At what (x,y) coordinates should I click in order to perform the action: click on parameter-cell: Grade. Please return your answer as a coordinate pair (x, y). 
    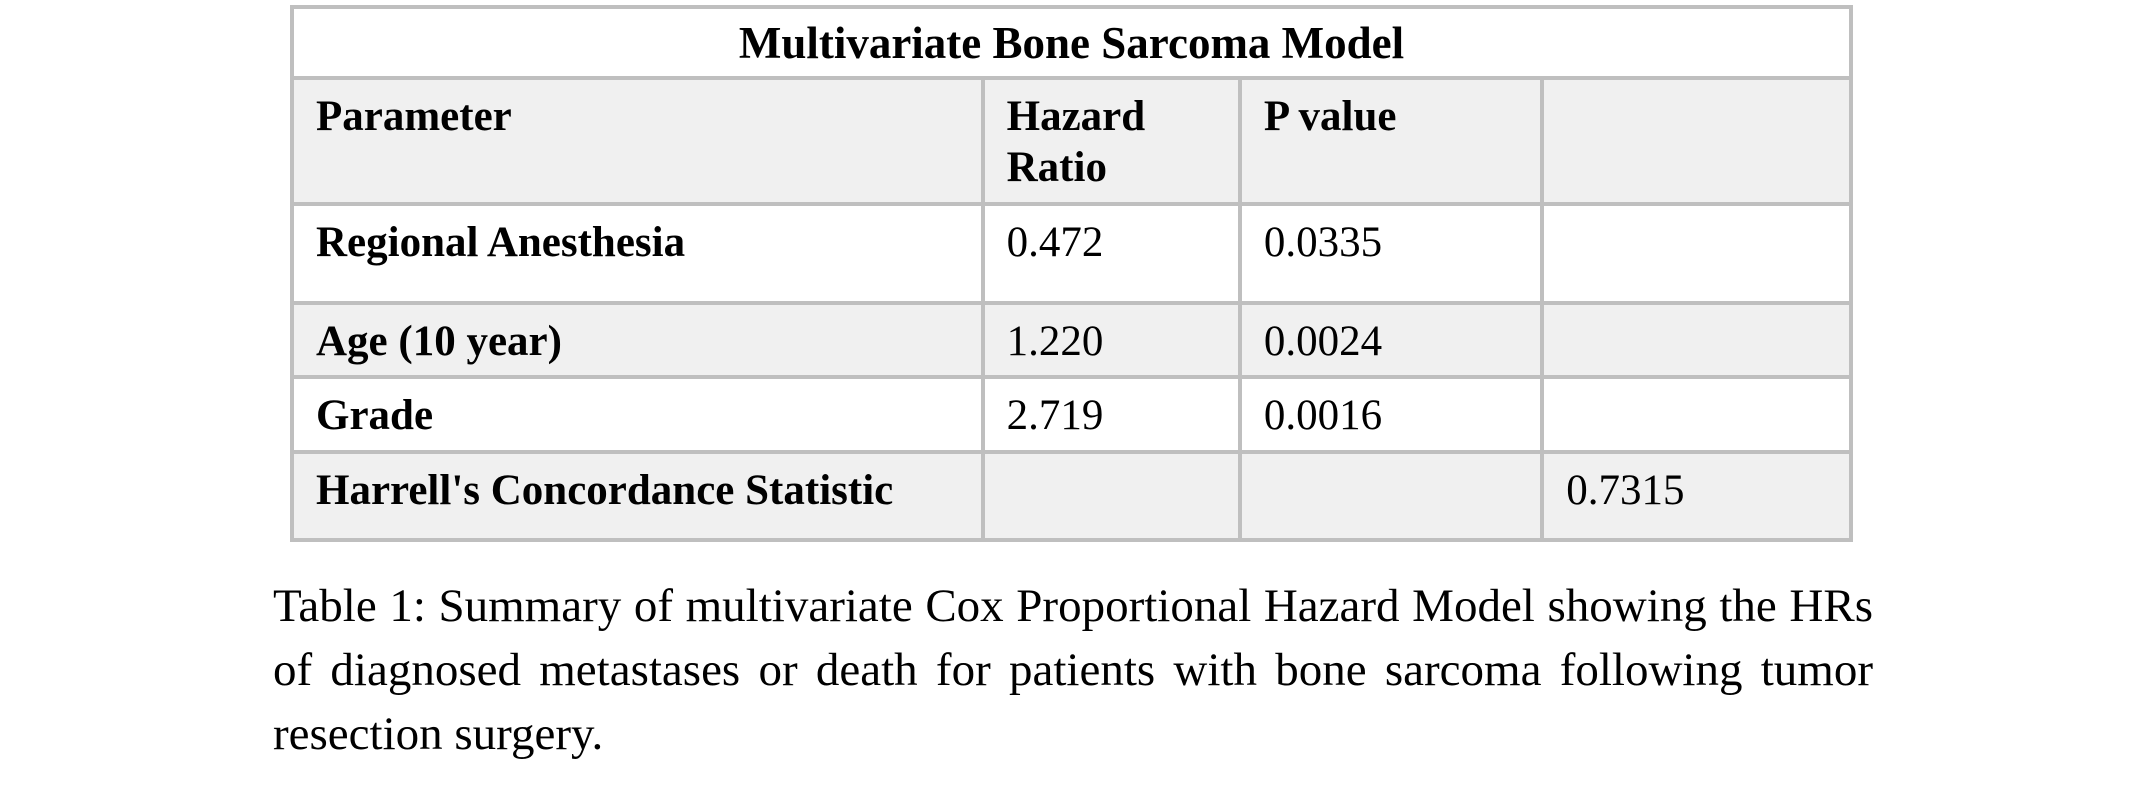
    Looking at the image, I should click on (637, 415).